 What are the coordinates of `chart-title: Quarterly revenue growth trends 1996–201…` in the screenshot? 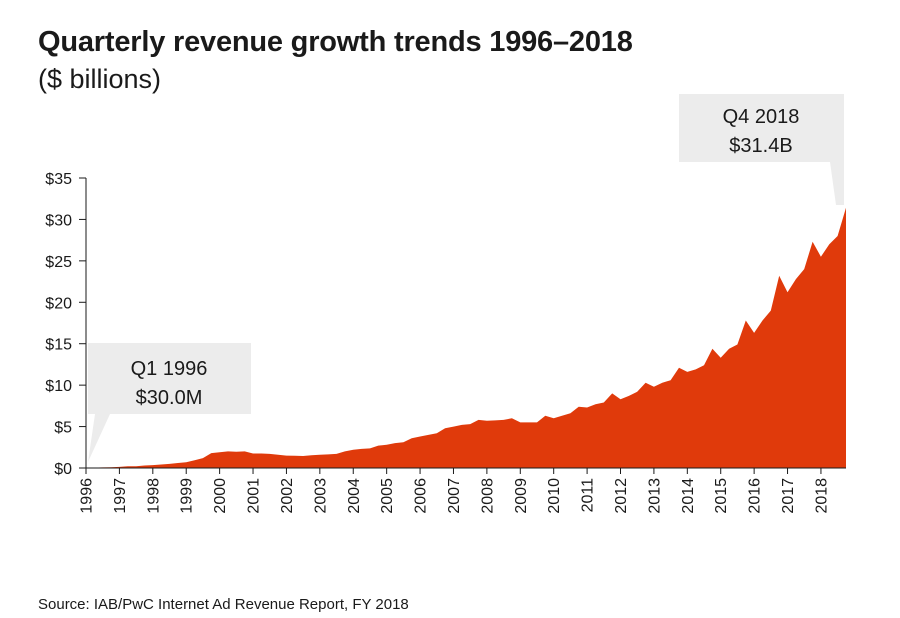 It's located at (335, 42).